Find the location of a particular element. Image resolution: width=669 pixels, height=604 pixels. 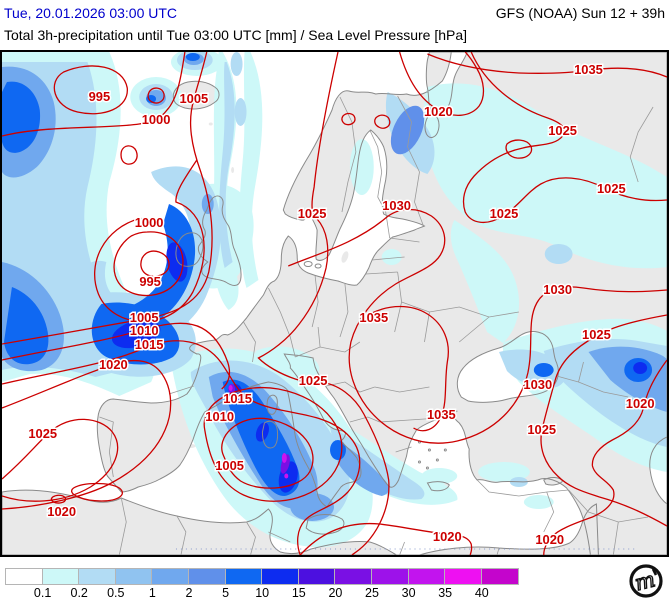

legend-value: 40 is located at coordinates (481, 593).